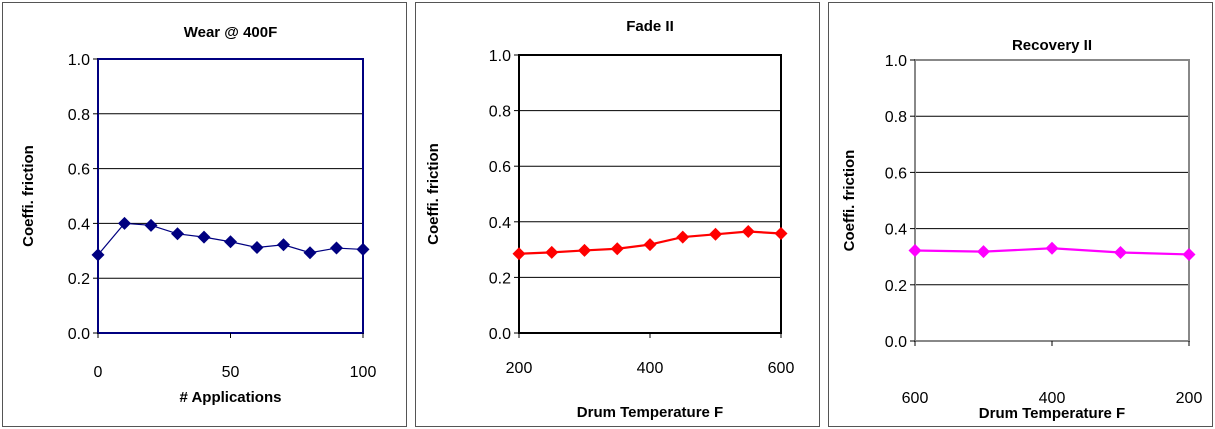 Image resolution: width=1215 pixels, height=429 pixels. Describe the element at coordinates (231, 32) in the screenshot. I see `chart-title: Wear @ 400F` at that location.